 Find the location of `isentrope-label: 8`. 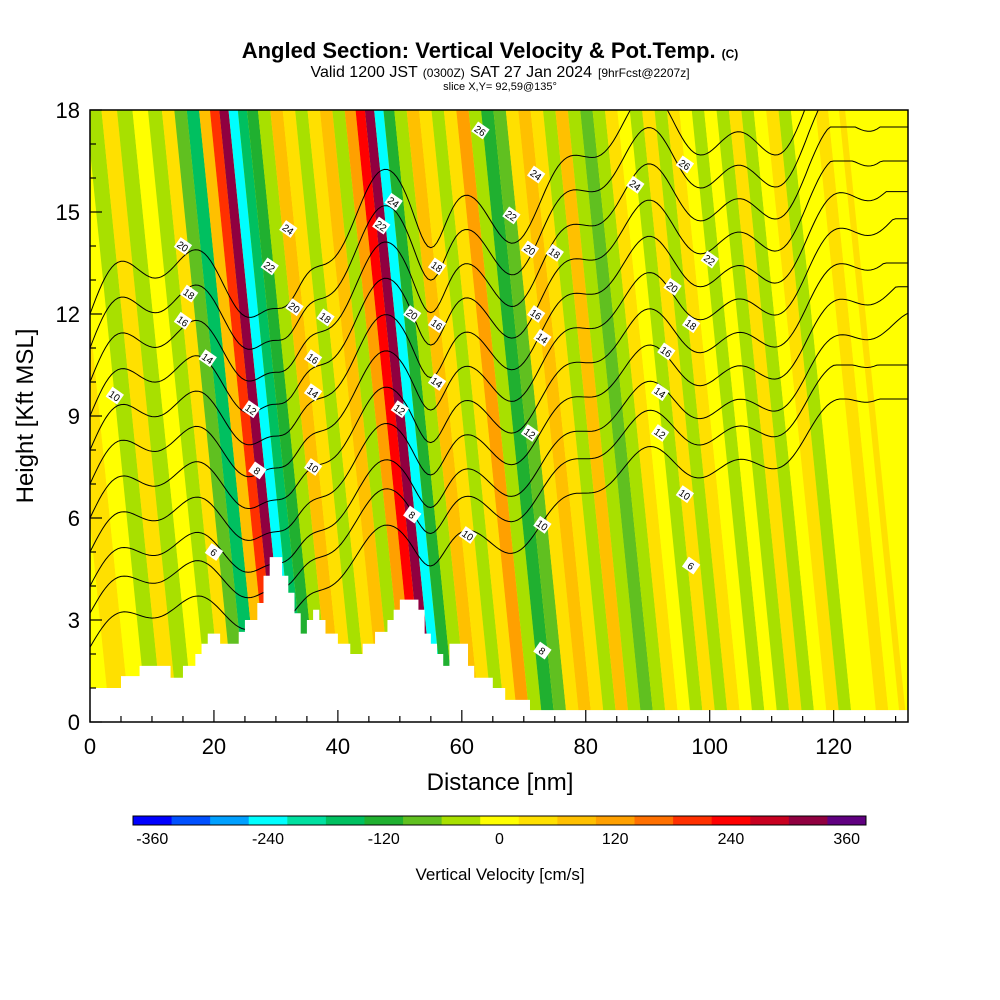

isentrope-label: 8 is located at coordinates (412, 514).